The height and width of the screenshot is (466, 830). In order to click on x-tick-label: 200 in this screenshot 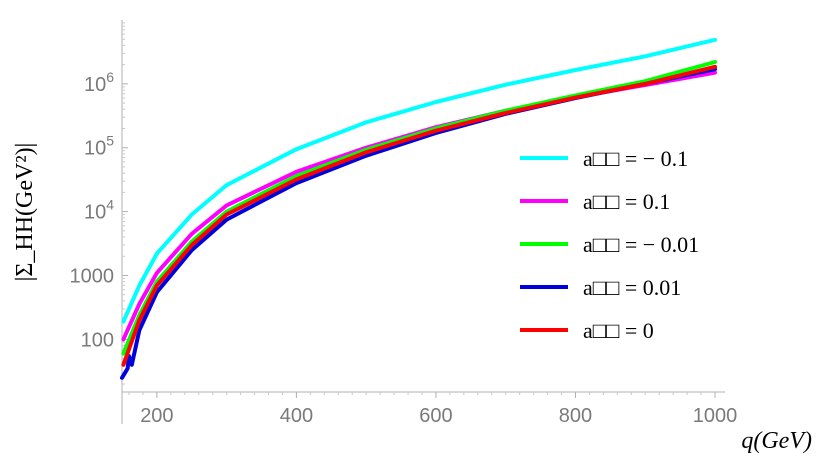, I will do `click(156, 416)`.